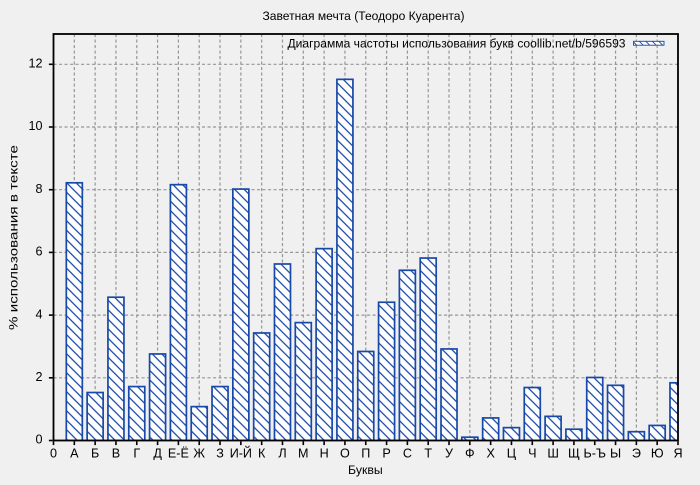 This screenshot has height=485, width=700. Describe the element at coordinates (38, 252) in the screenshot. I see `svg-text: 6` at that location.